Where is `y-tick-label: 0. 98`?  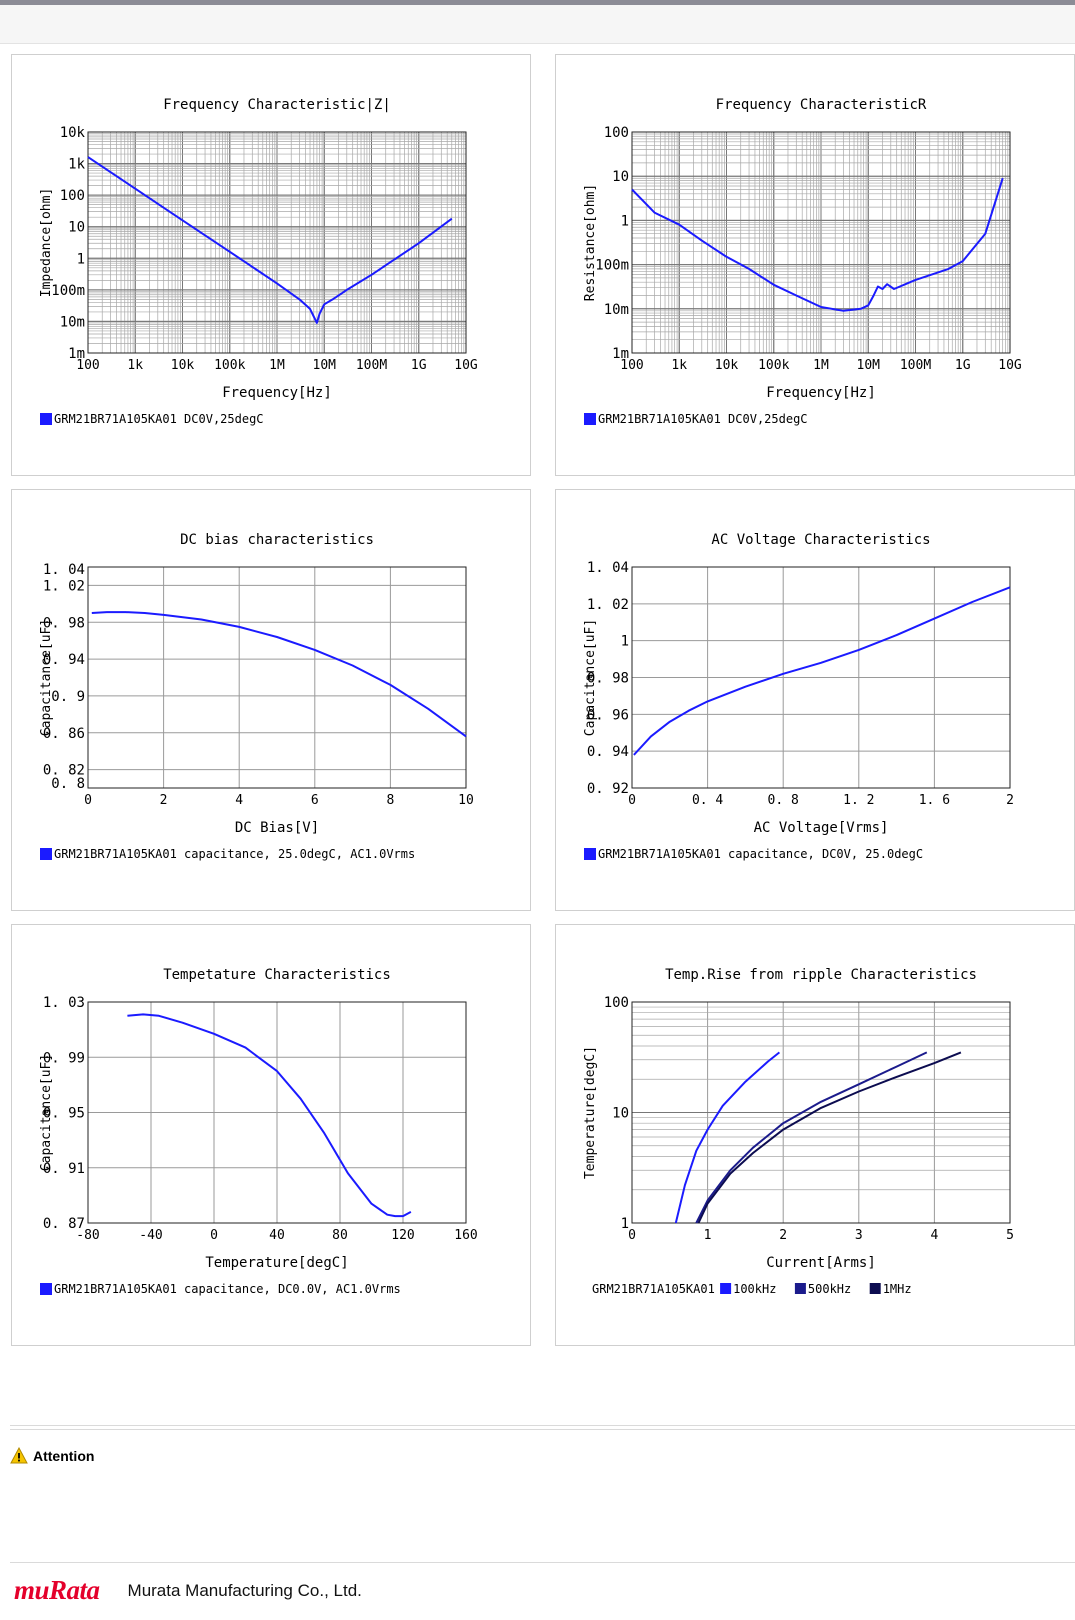 y-tick-label: 0. 98 is located at coordinates (608, 679).